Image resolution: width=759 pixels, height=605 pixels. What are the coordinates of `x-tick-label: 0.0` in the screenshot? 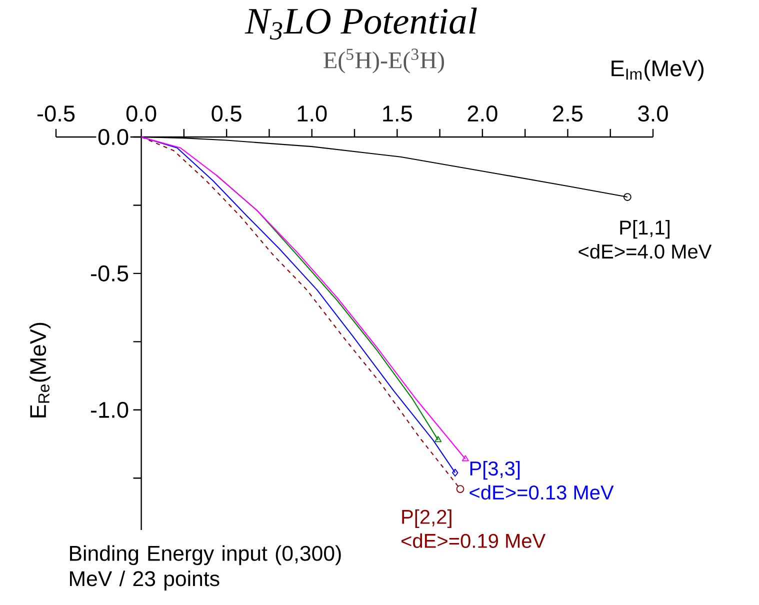 It's located at (141, 114).